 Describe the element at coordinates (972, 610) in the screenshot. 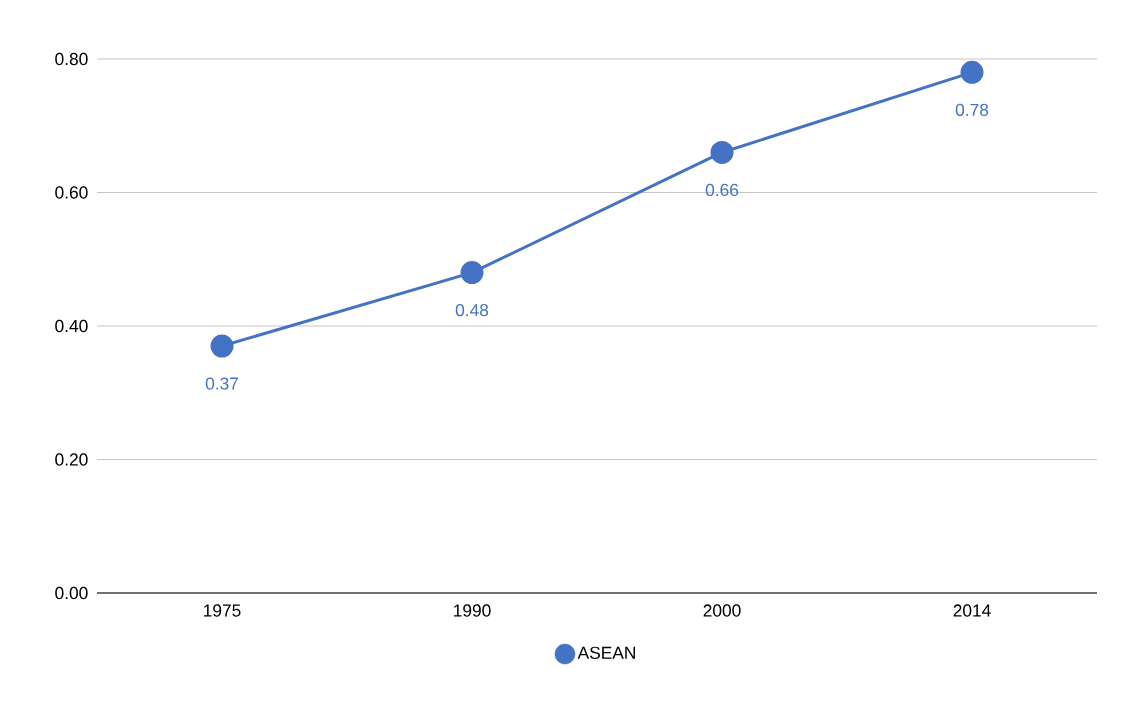

I see `x-tick-label: 2014` at that location.